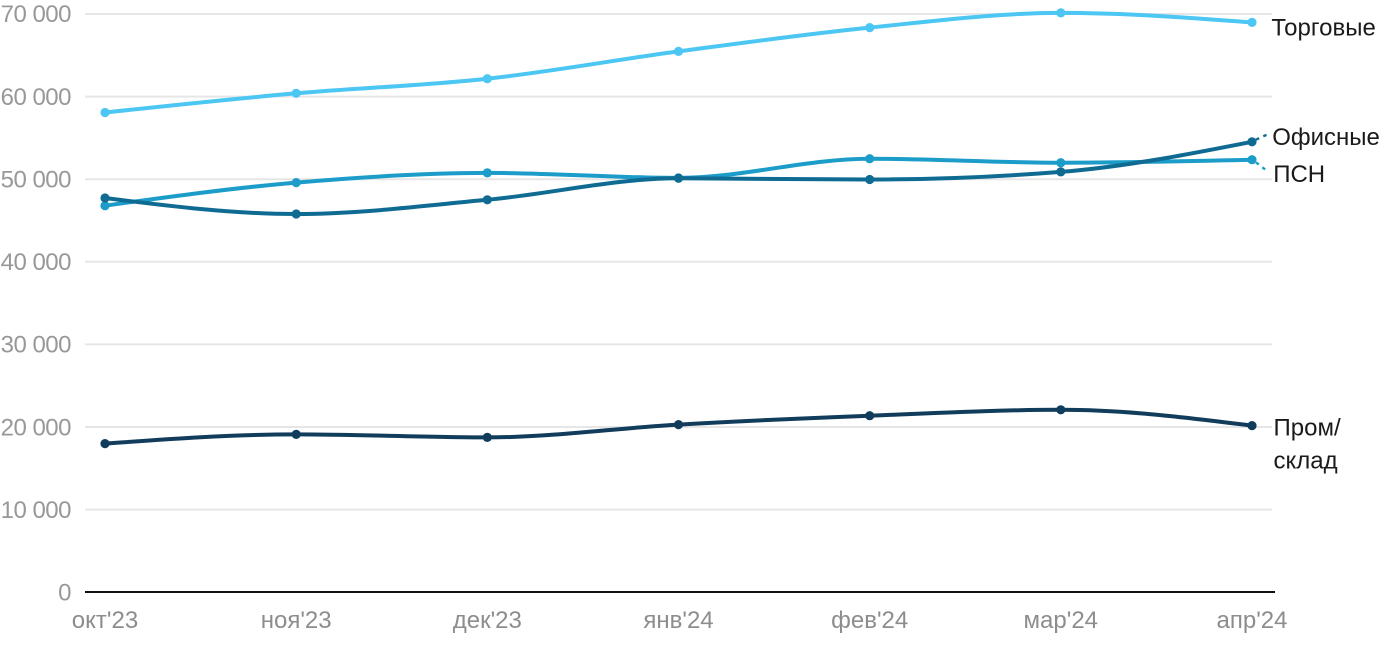 This screenshot has width=1400, height=655. I want to click on svg-text: ноя'23, so click(296, 620).